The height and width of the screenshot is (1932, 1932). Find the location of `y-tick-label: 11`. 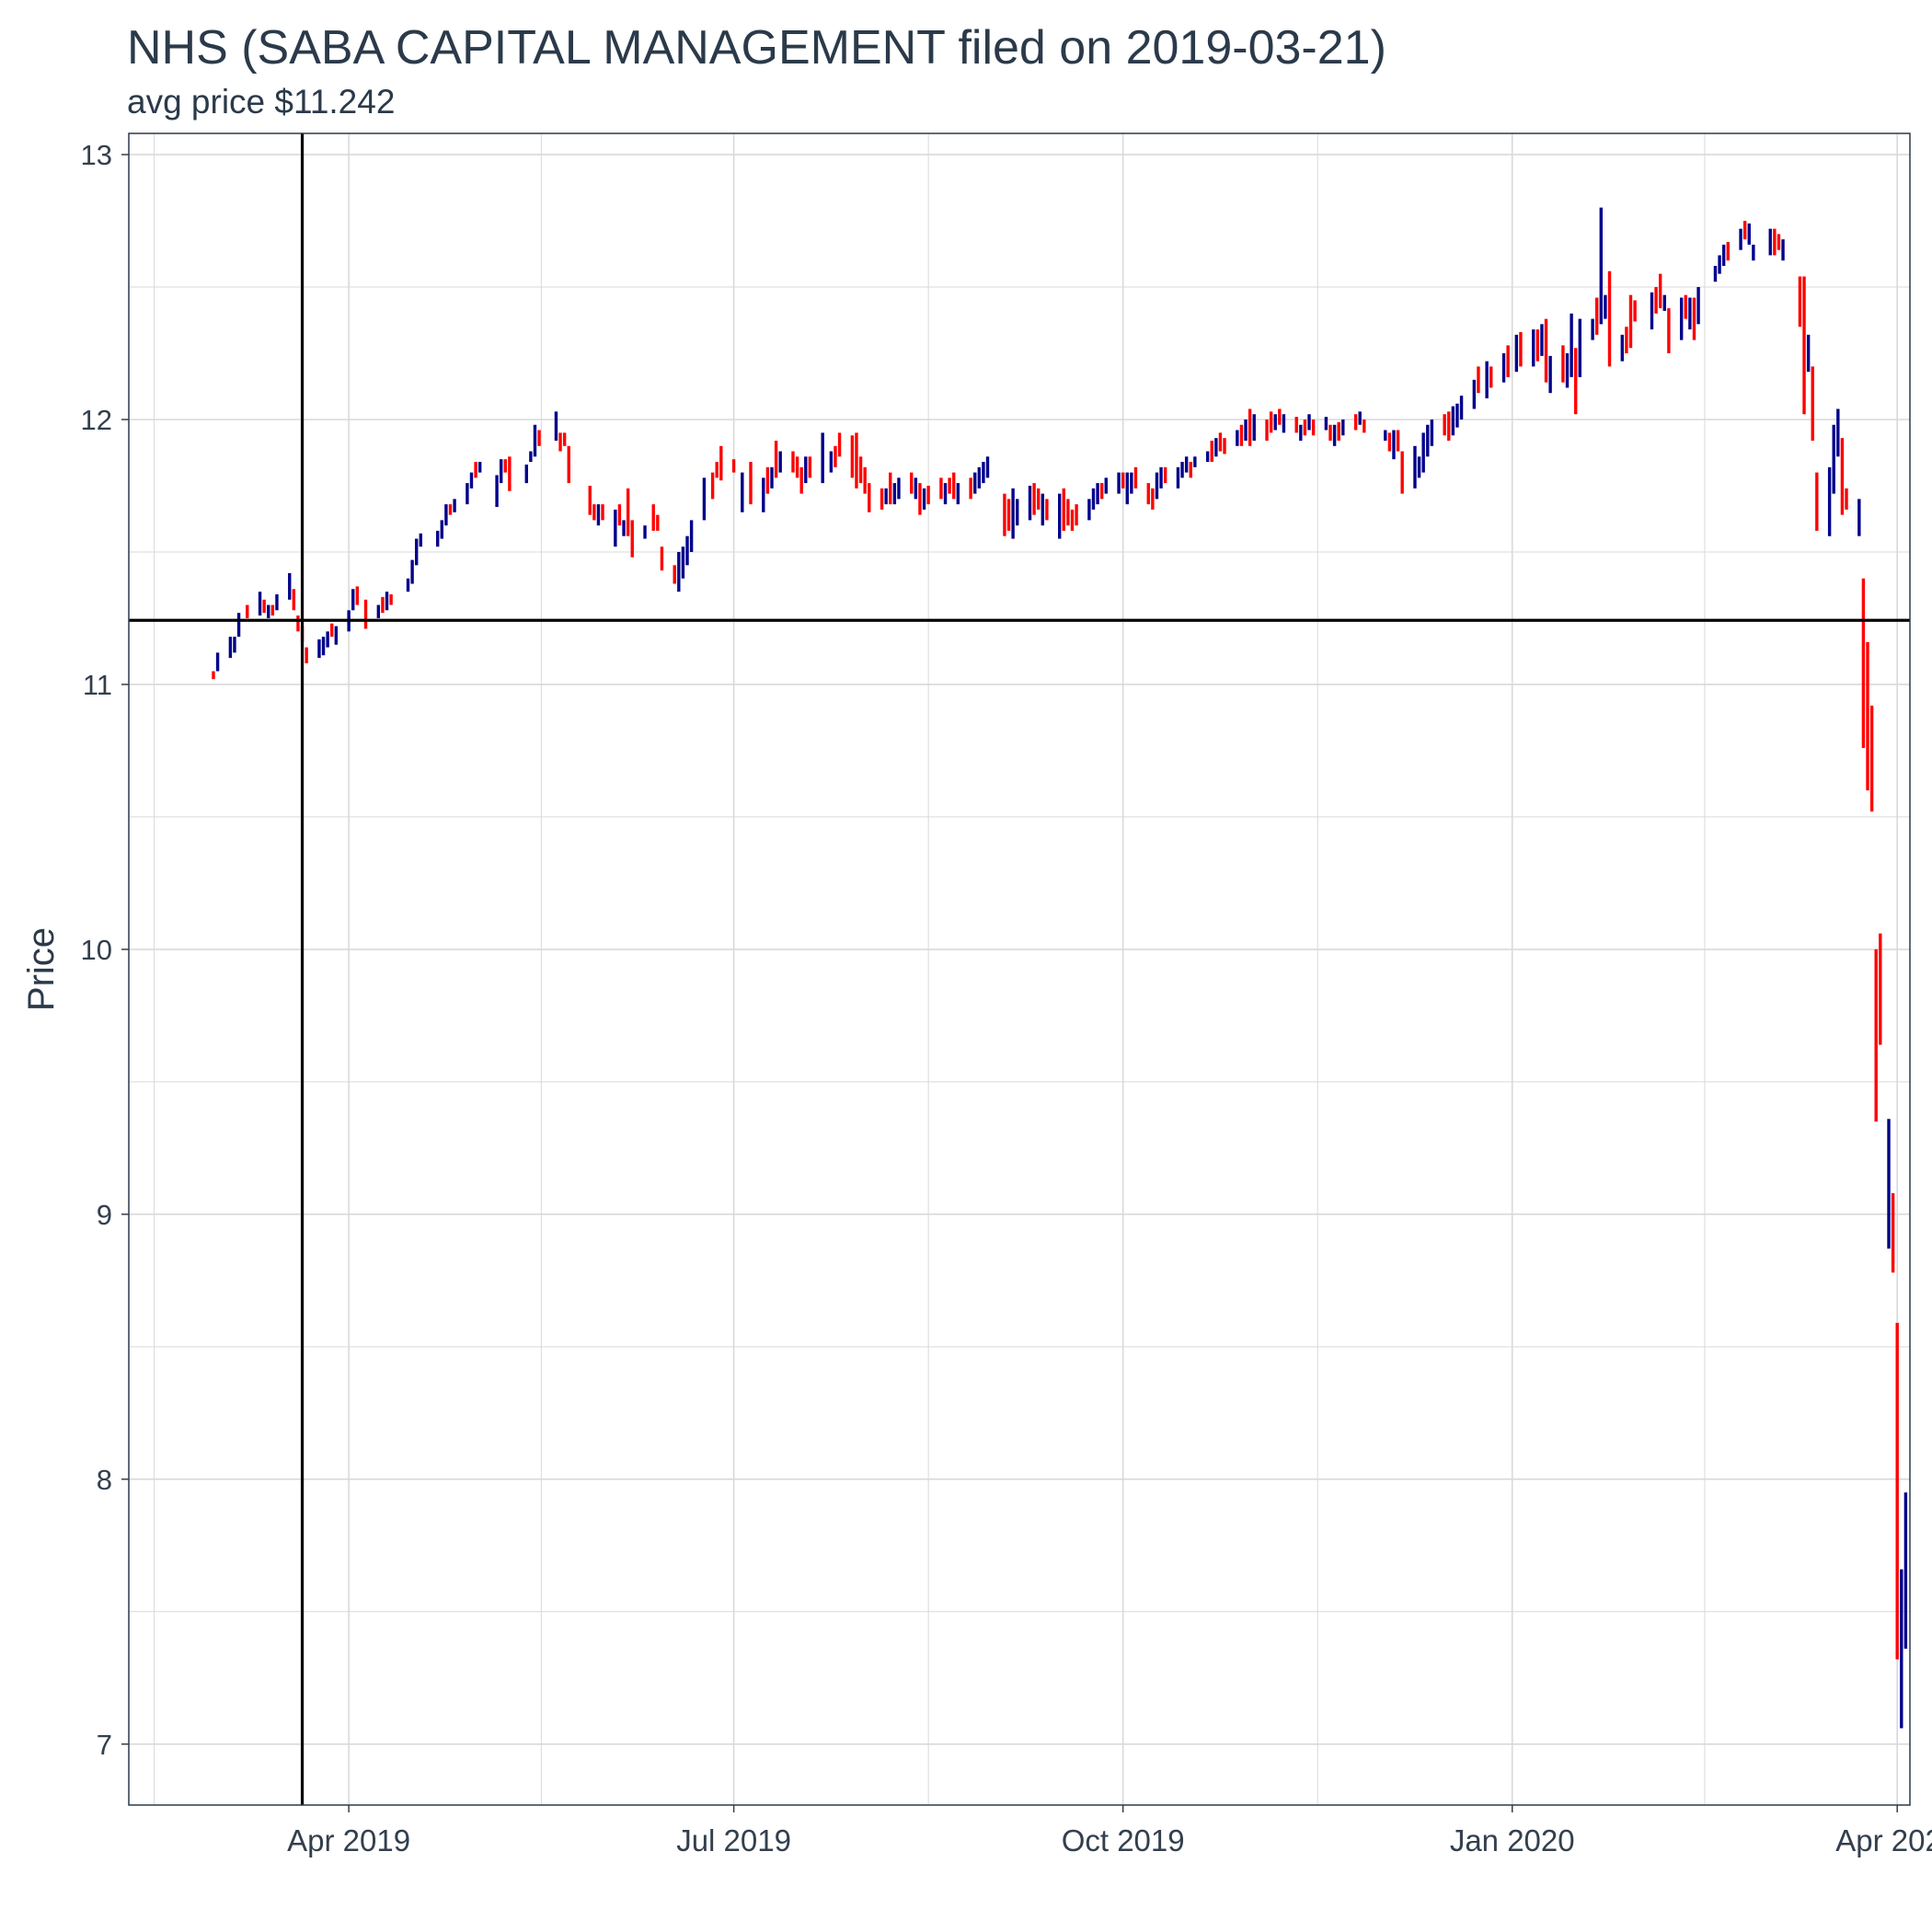

y-tick-label: 11 is located at coordinates (97, 685).